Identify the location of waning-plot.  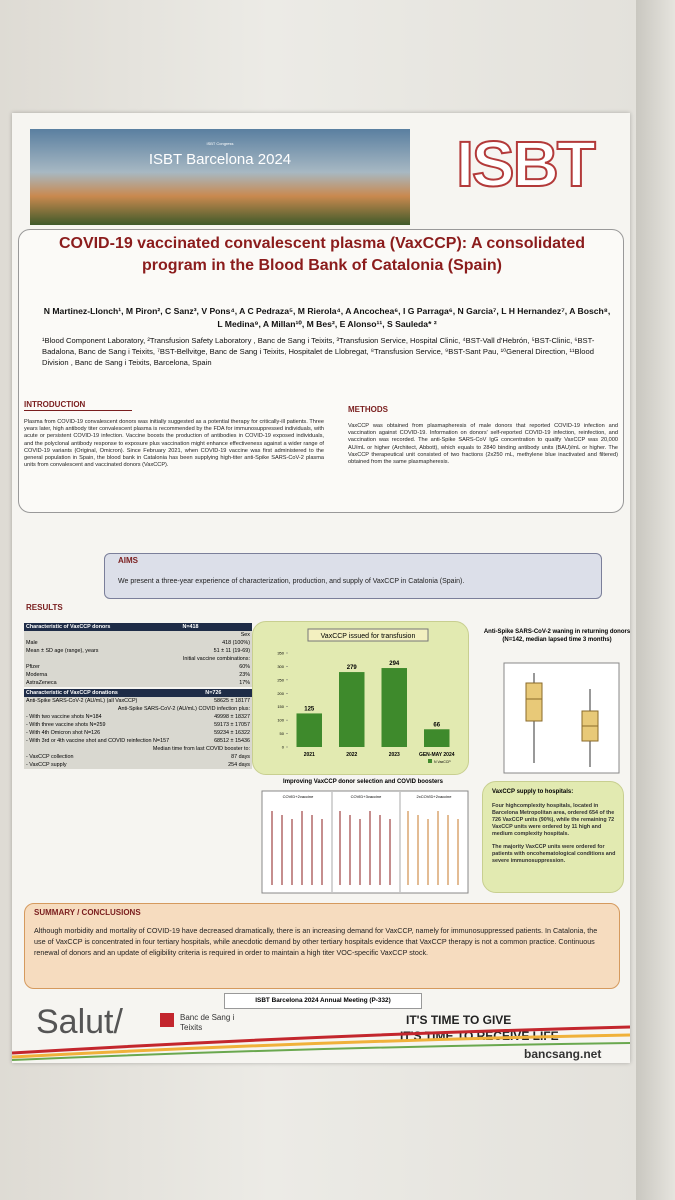
(561, 718).